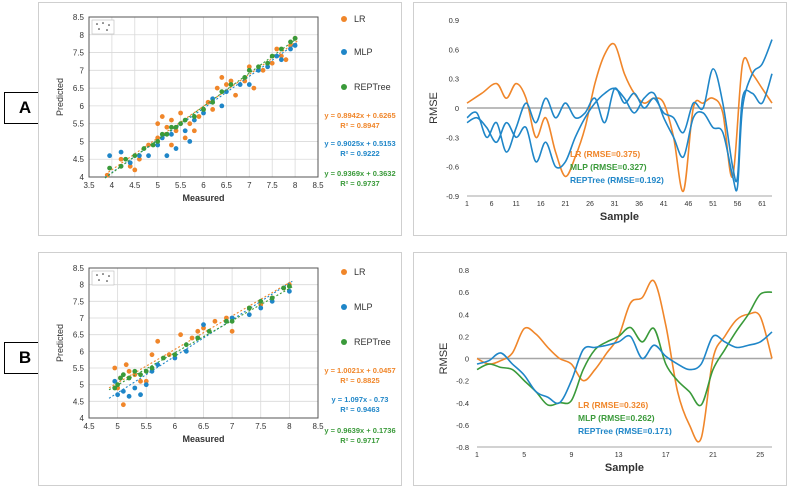  Describe the element at coordinates (464, 270) in the screenshot. I see `y-tick-label: 0.8` at that location.